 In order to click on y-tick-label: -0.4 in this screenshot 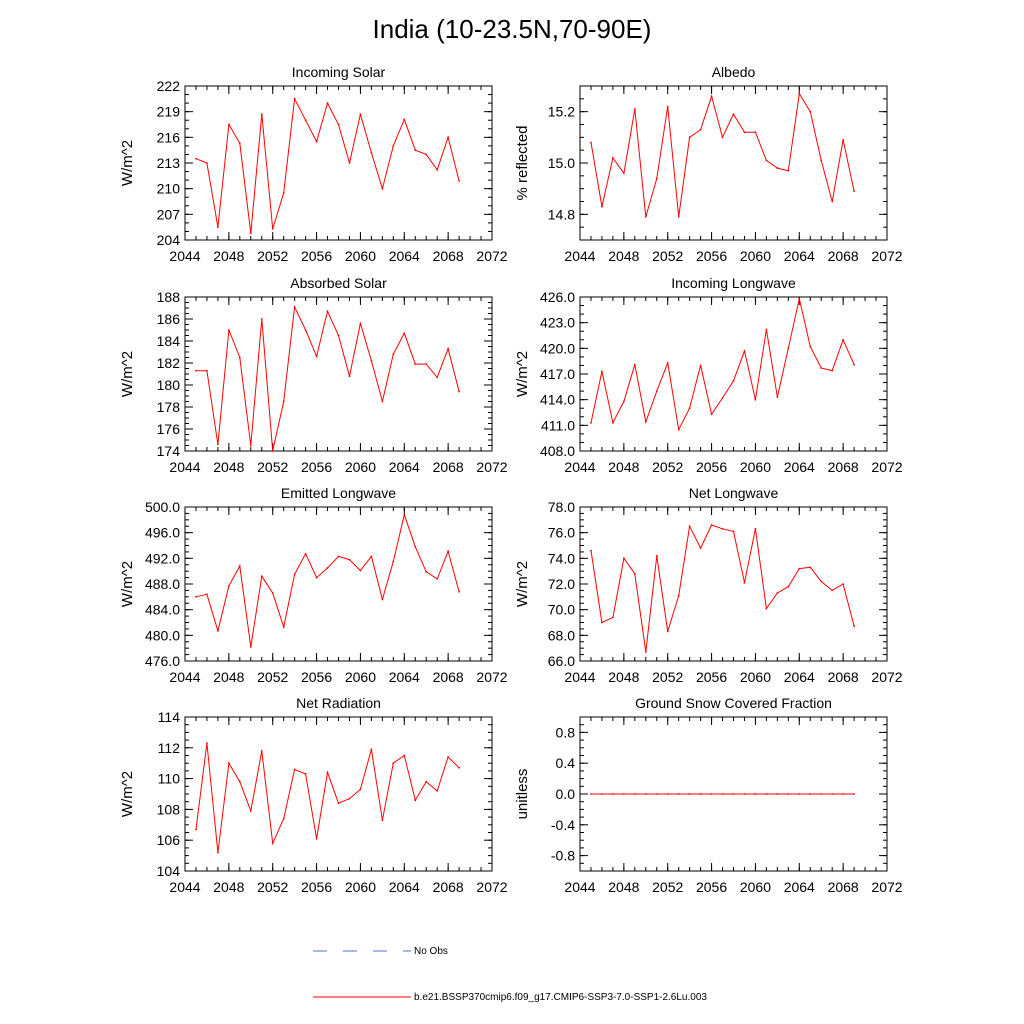, I will do `click(563, 825)`.